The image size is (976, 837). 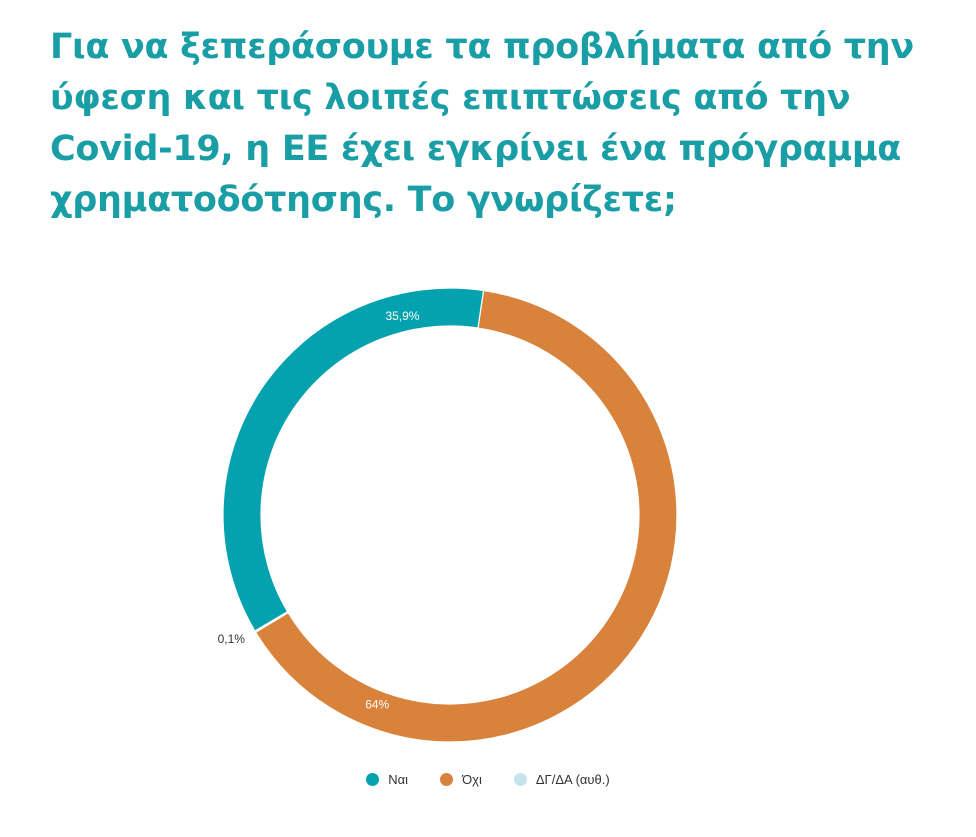 What do you see at coordinates (402, 316) in the screenshot?
I see `slice-label-2: 35,9%` at bounding box center [402, 316].